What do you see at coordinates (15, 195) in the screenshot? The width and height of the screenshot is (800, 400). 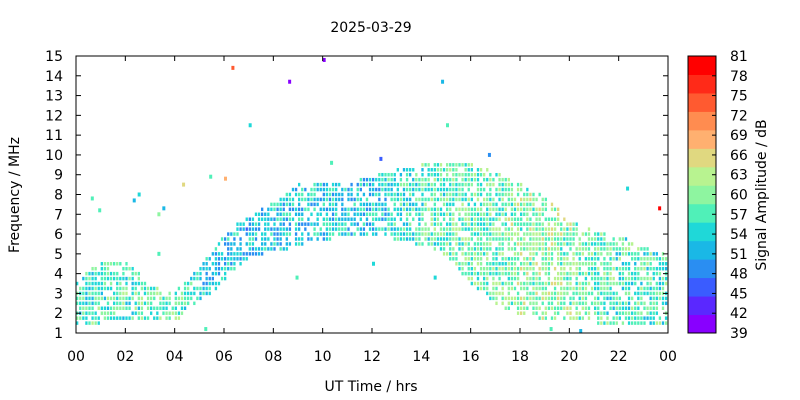 I see `y-axis-label: Frequency / MHz` at bounding box center [15, 195].